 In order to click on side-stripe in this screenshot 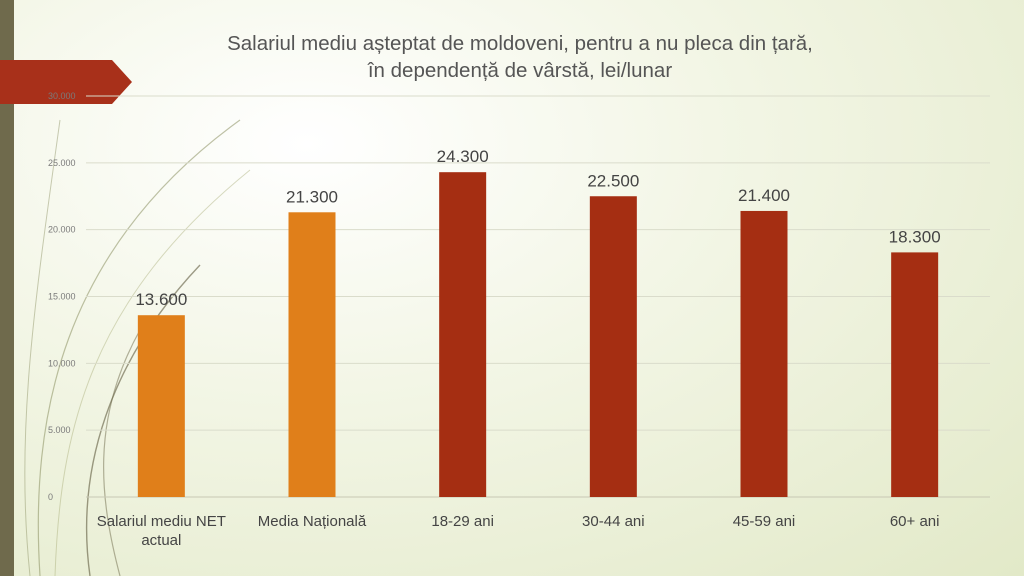, I will do `click(7, 288)`.